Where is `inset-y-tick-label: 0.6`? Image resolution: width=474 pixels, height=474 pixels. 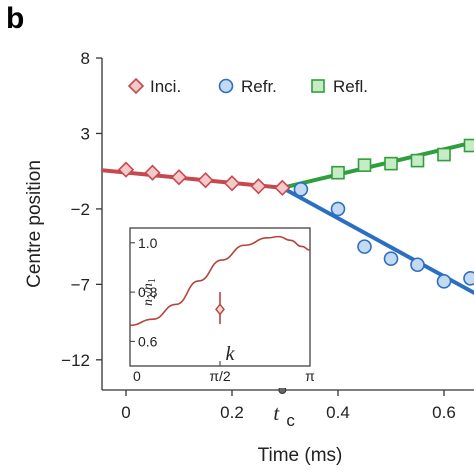 inset-y-tick-label: 0.6 is located at coordinates (148, 341).